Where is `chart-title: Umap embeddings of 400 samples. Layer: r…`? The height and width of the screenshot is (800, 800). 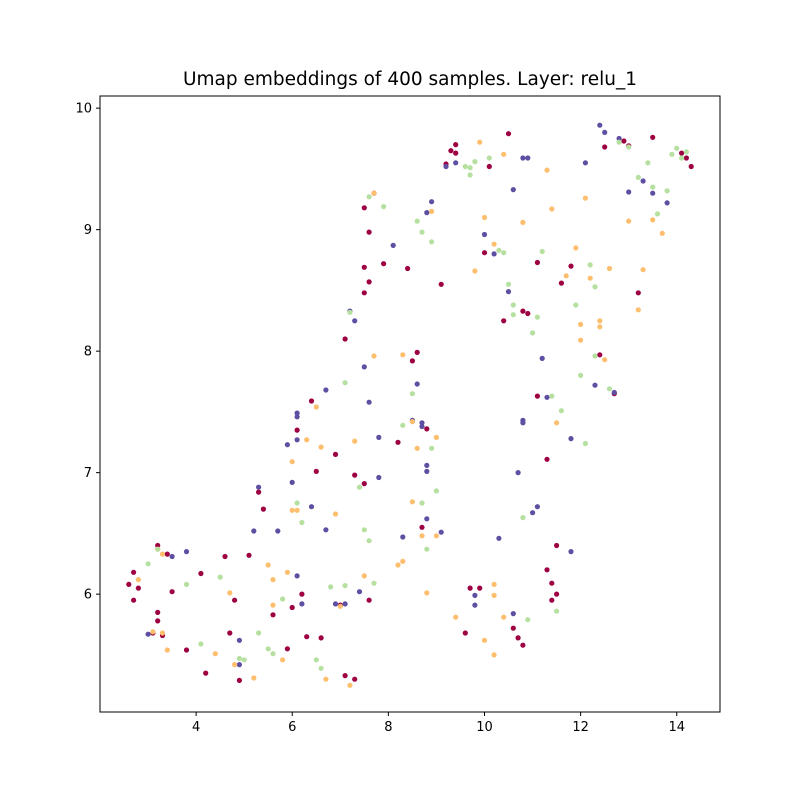 chart-title: Umap embeddings of 400 samples. Layer: r… is located at coordinates (410, 79).